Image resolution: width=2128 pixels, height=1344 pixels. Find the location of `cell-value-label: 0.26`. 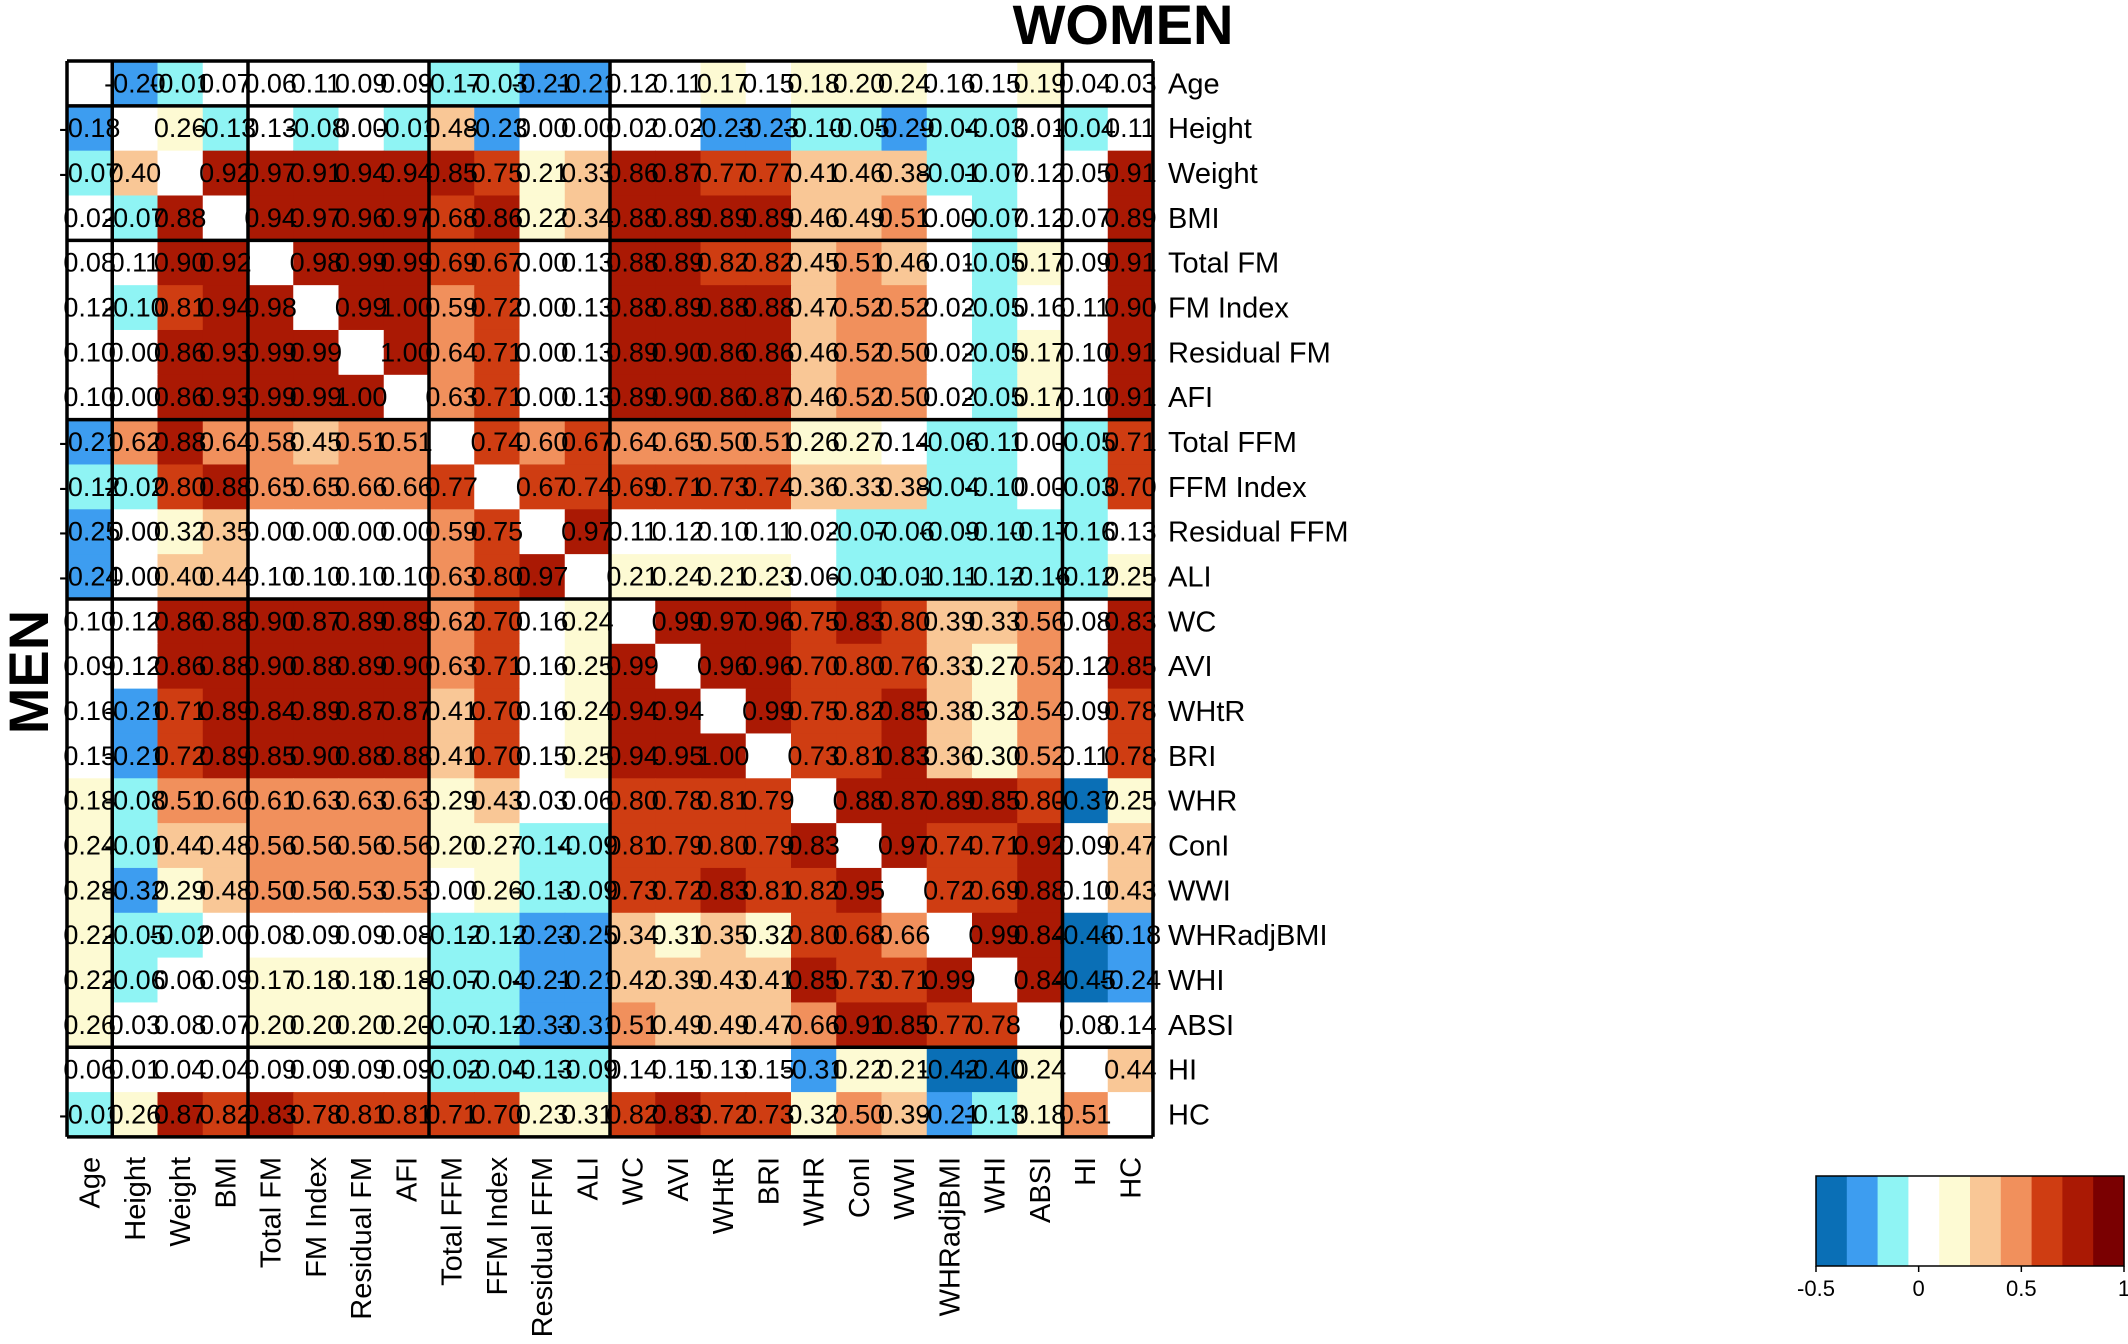

cell-value-label: 0.26 is located at coordinates (813, 442).